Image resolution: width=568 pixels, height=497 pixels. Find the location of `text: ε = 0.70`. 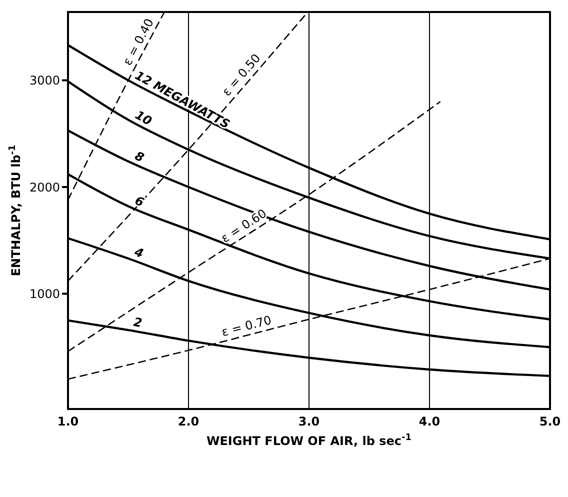

text: ε = 0.70 is located at coordinates (246, 326).